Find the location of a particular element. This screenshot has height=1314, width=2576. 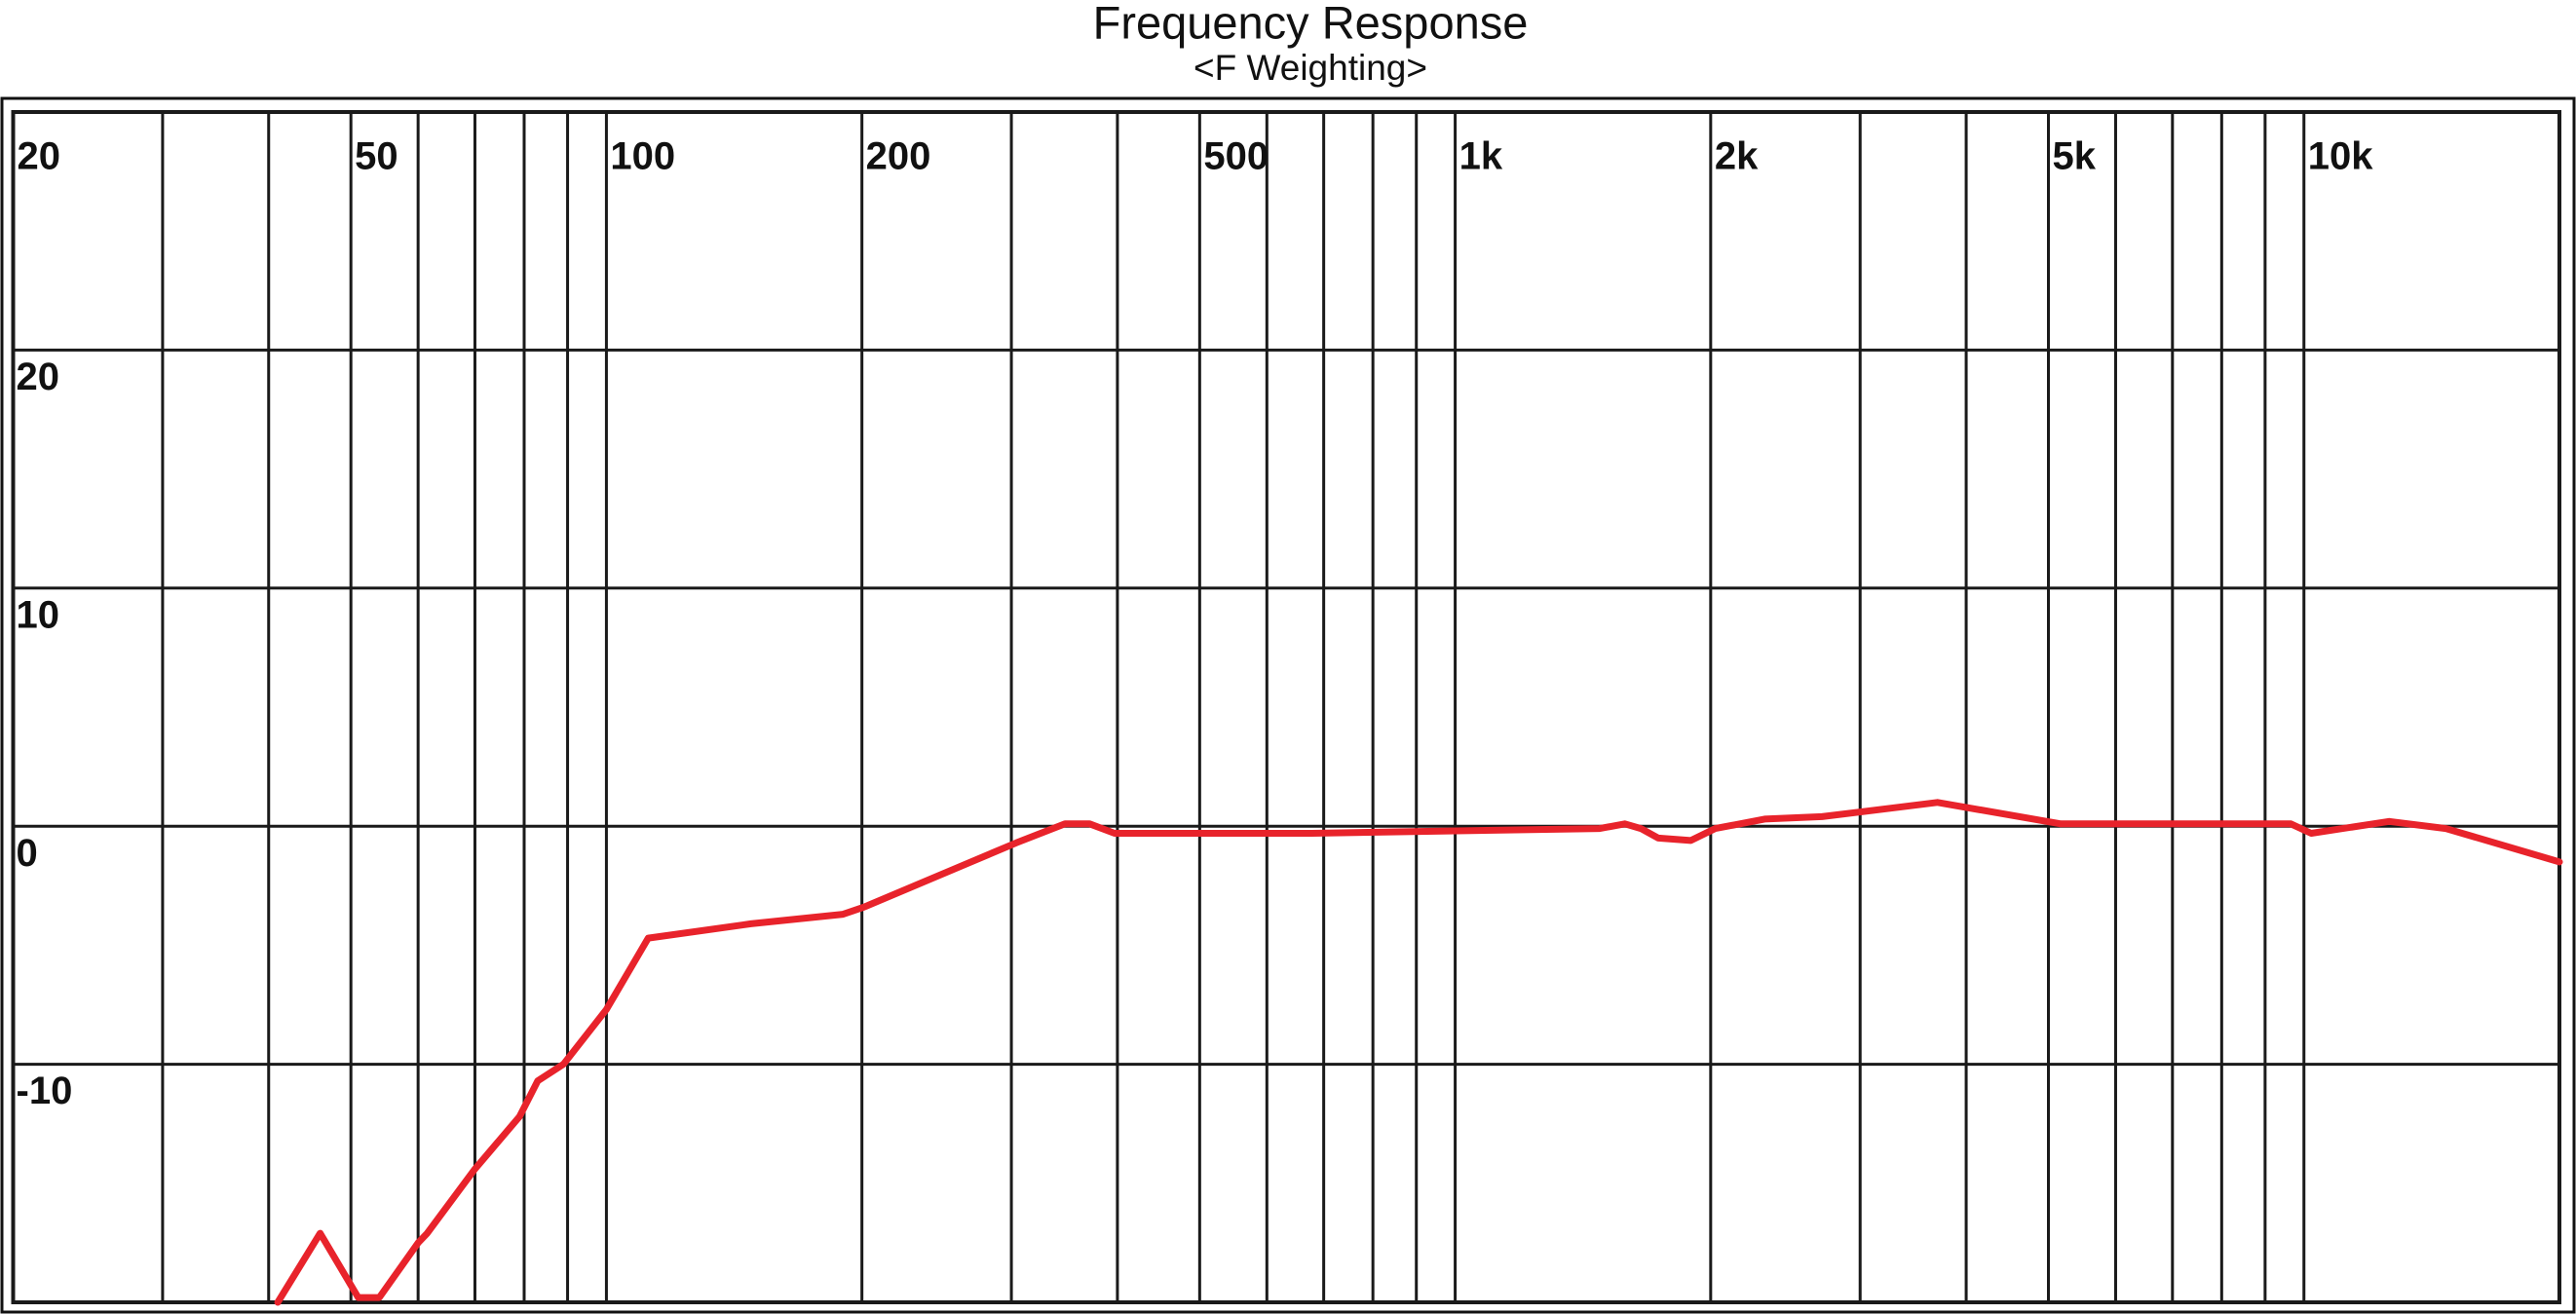

y-tick-label: 10 is located at coordinates (38, 615).